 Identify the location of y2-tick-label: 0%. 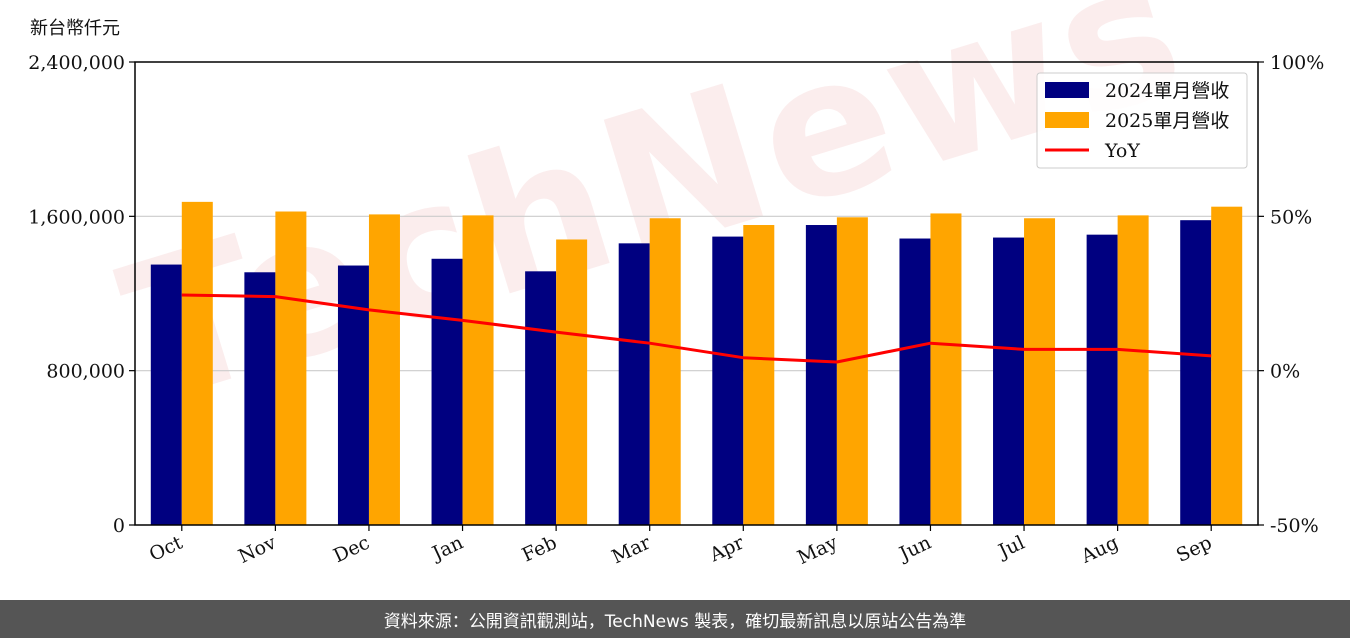
(1285, 372).